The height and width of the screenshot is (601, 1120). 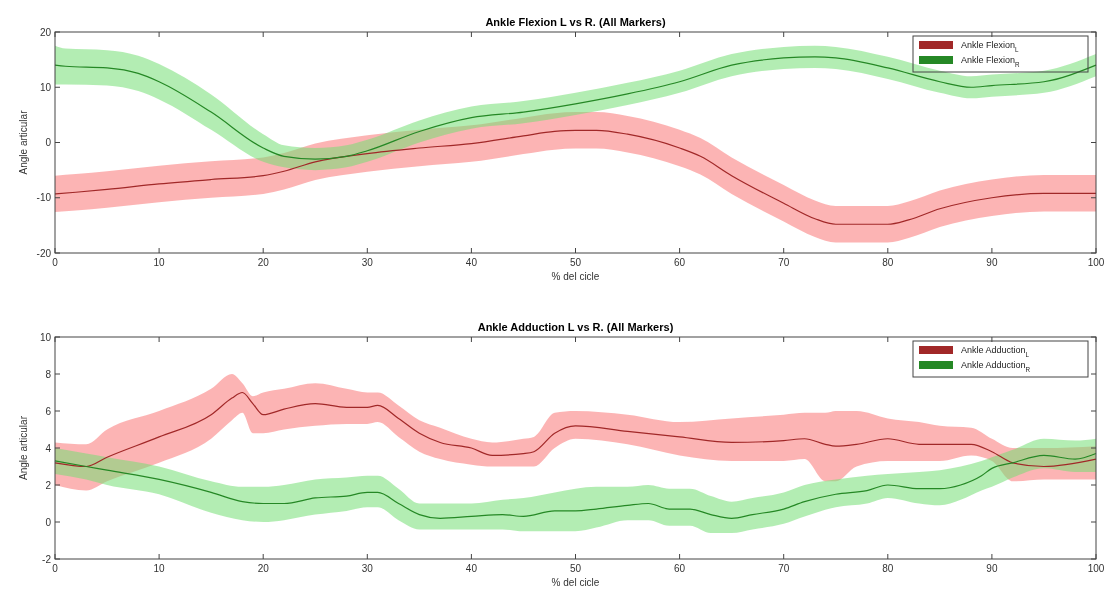 I want to click on y-tick-label: 8, so click(x=48, y=374).